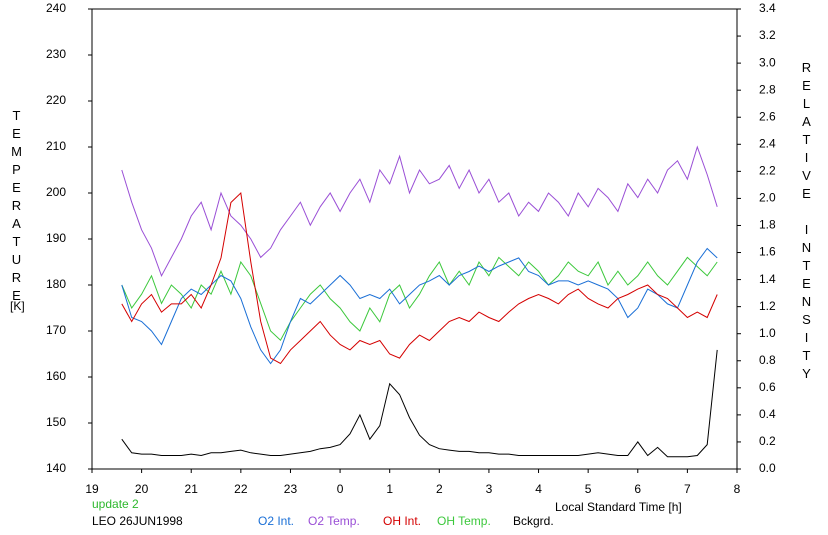 The width and height of the screenshot is (828, 535). Describe the element at coordinates (142, 489) in the screenshot. I see `x-tick-label: 20` at that location.